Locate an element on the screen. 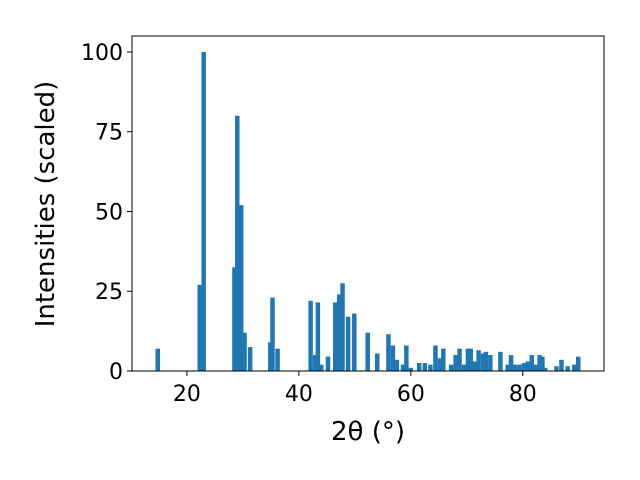  x-tick-label: 60 is located at coordinates (411, 394).